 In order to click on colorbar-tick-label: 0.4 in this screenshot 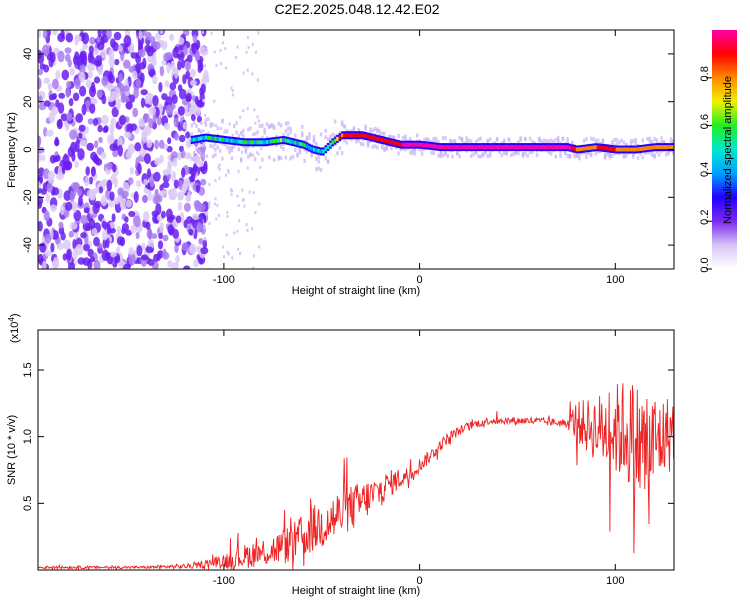, I will do `click(705, 169)`.